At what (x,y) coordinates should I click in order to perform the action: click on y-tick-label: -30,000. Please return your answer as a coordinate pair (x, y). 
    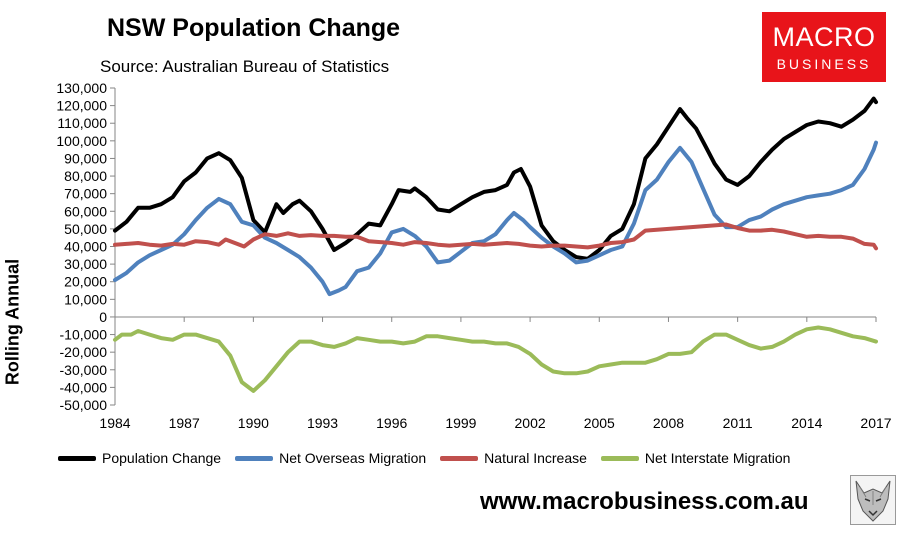
    Looking at the image, I should click on (84, 370).